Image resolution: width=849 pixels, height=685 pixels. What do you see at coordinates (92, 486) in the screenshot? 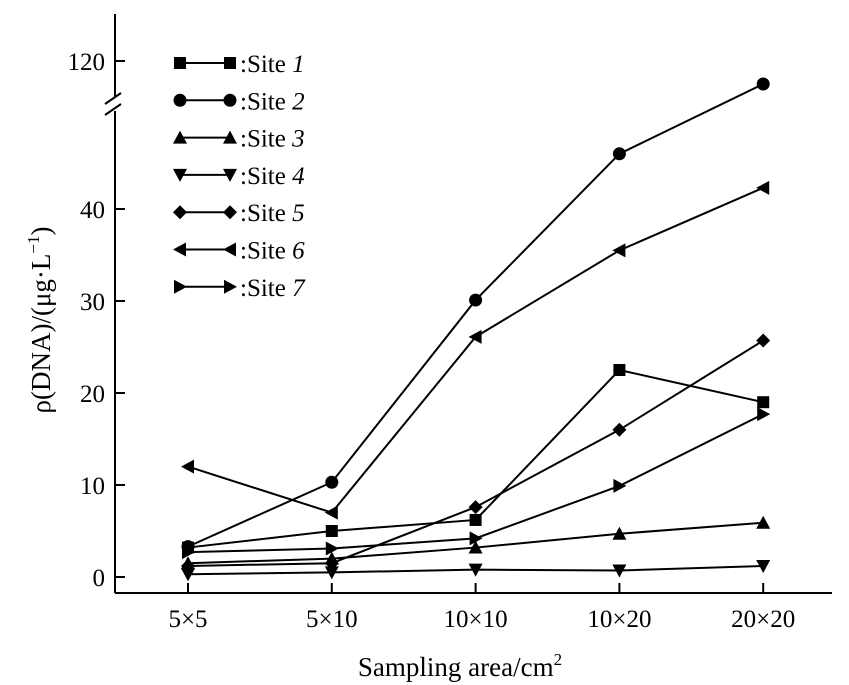
I see `y-tick-label: 10` at bounding box center [92, 486].